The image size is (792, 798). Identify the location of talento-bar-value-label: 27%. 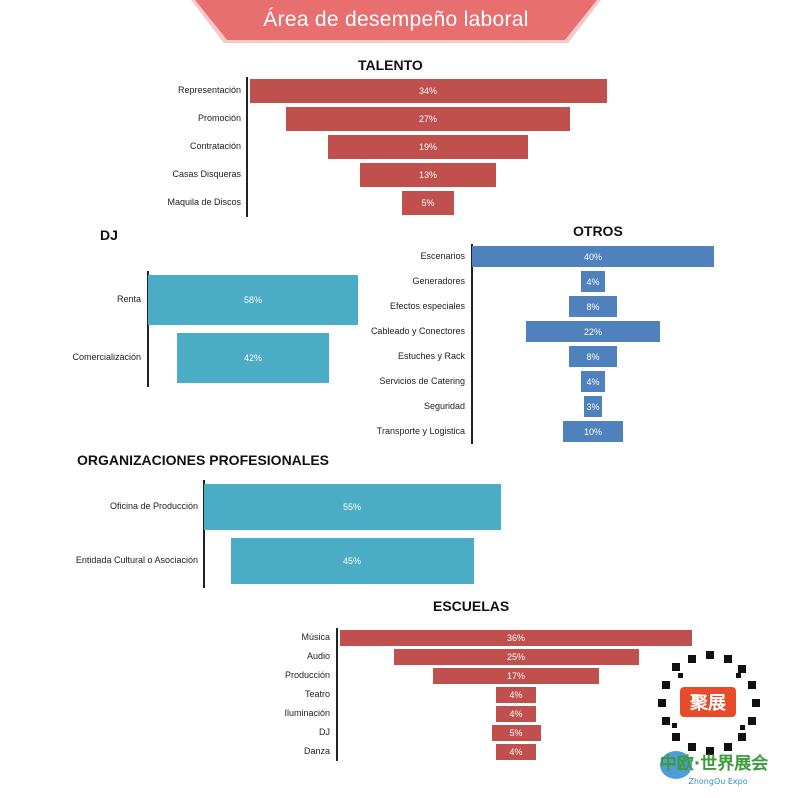
(427, 119).